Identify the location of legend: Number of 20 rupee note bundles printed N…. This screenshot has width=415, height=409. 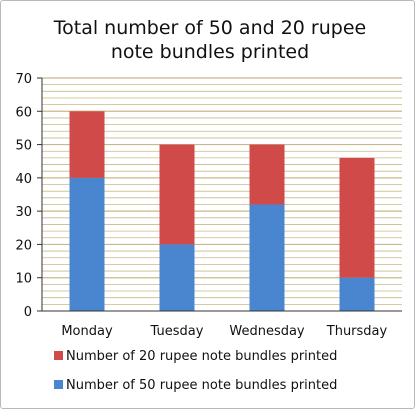
(195, 371).